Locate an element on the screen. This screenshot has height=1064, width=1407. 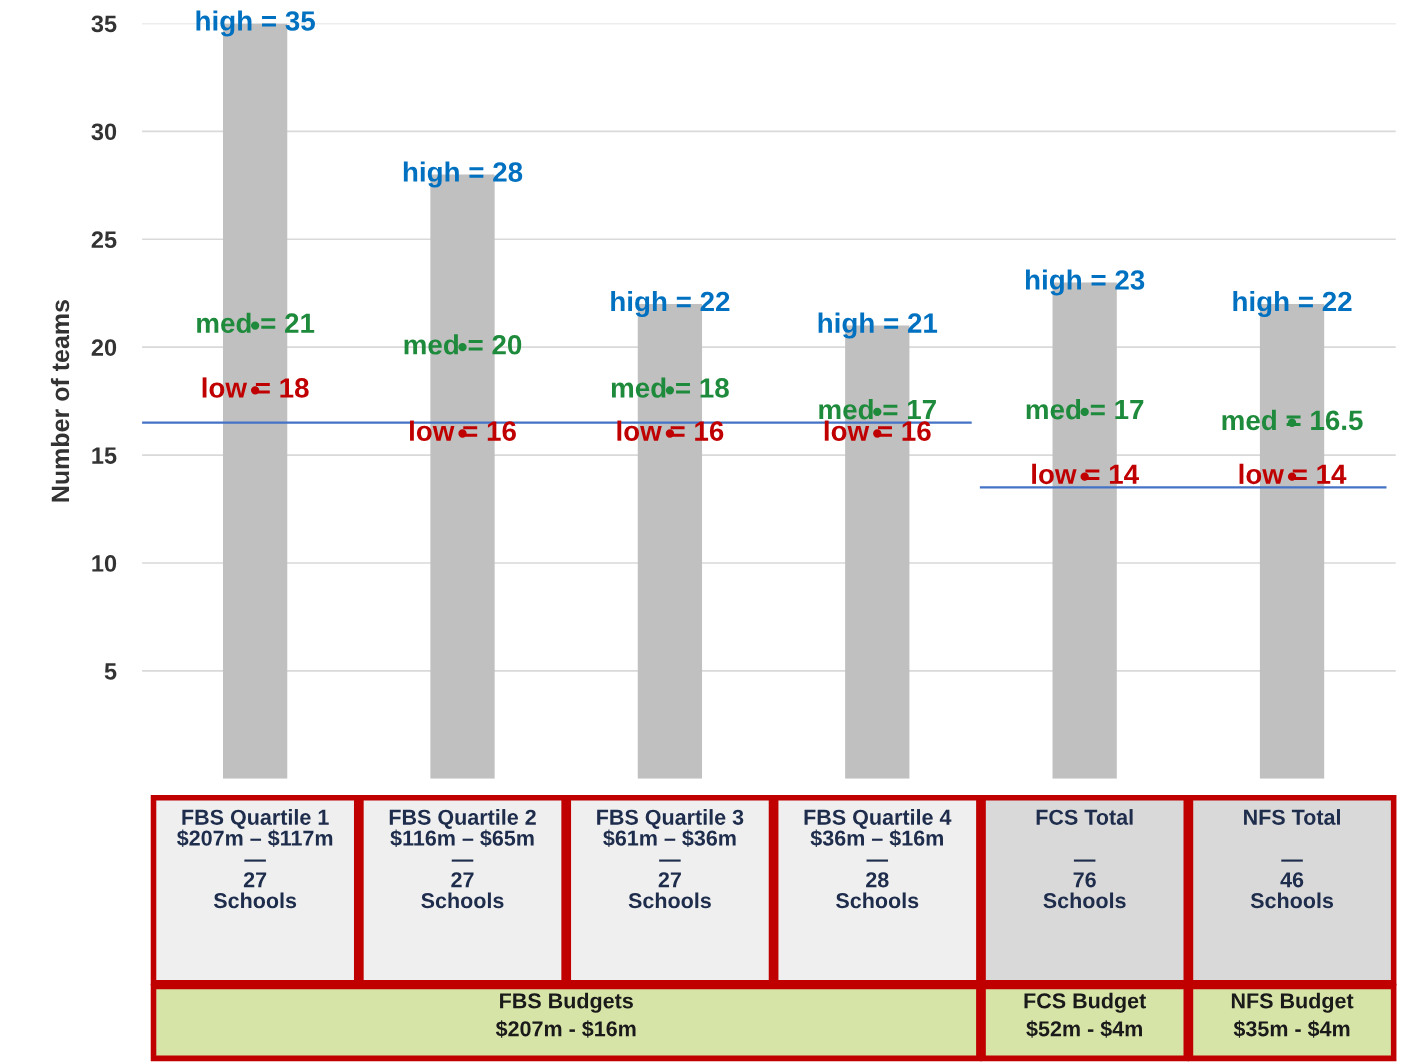
x-tick-label: FBS Quartile 1 $207m – $117m — 27 Schools is located at coordinates (255, 859).